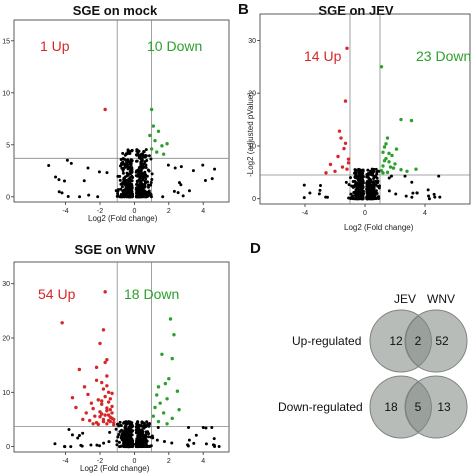 The width and height of the screenshot is (474, 474). I want to click on x-tick-label: -2, so click(100, 461).